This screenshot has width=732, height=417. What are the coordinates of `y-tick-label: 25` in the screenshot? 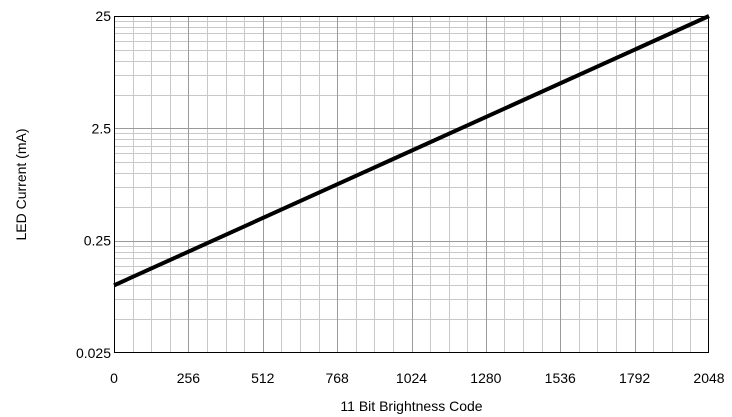 It's located at (103, 16).